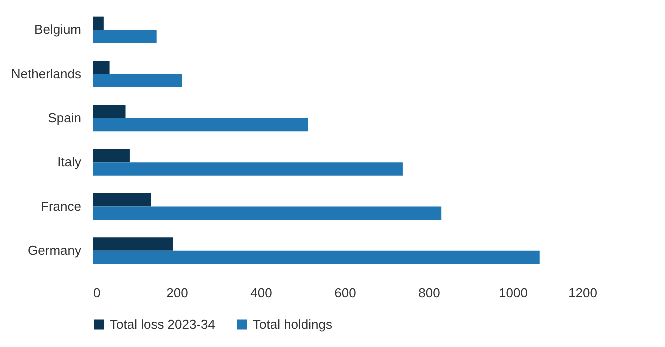  I want to click on x-tick-label: 200, so click(177, 293).